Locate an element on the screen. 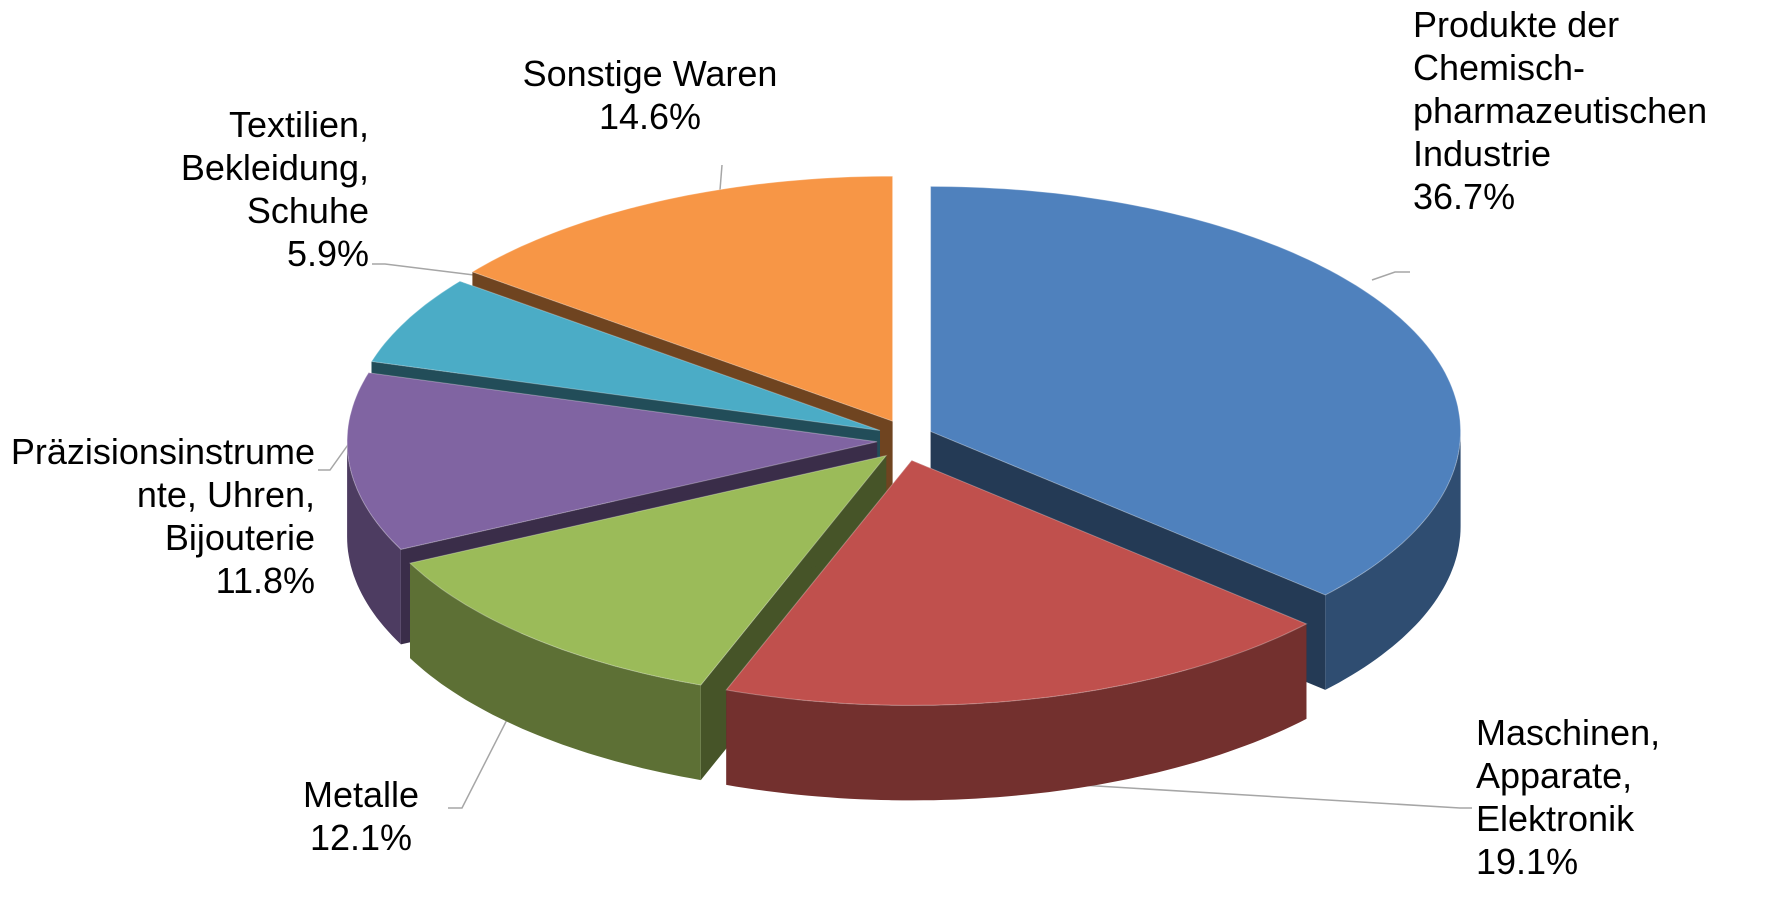 The width and height of the screenshot is (1777, 923). slice-label: Textilien, Bekleidung, Schuhe 5.9% is located at coordinates (249, 189).